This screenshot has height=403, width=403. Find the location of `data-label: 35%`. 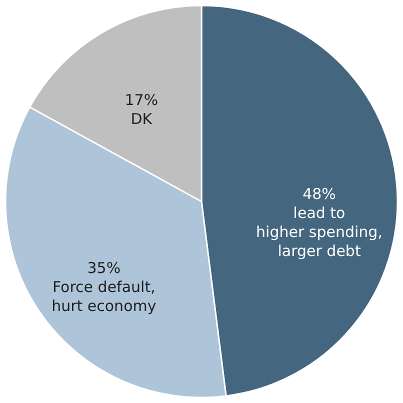

data-label: 35% is located at coordinates (104, 267).